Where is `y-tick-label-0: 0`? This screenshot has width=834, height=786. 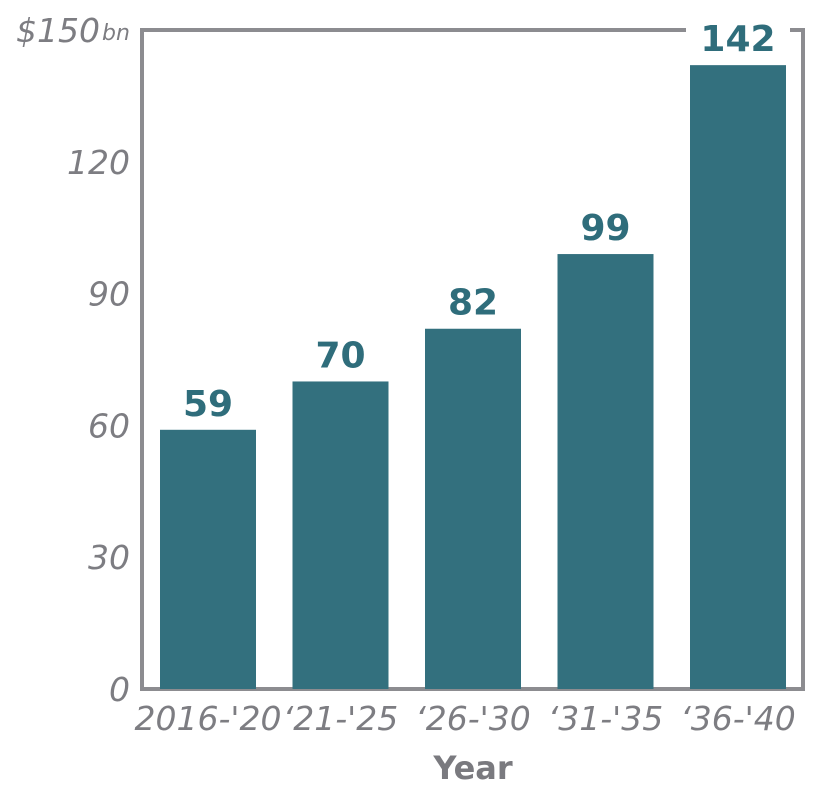 y-tick-label-0: 0 is located at coordinates (119, 689).